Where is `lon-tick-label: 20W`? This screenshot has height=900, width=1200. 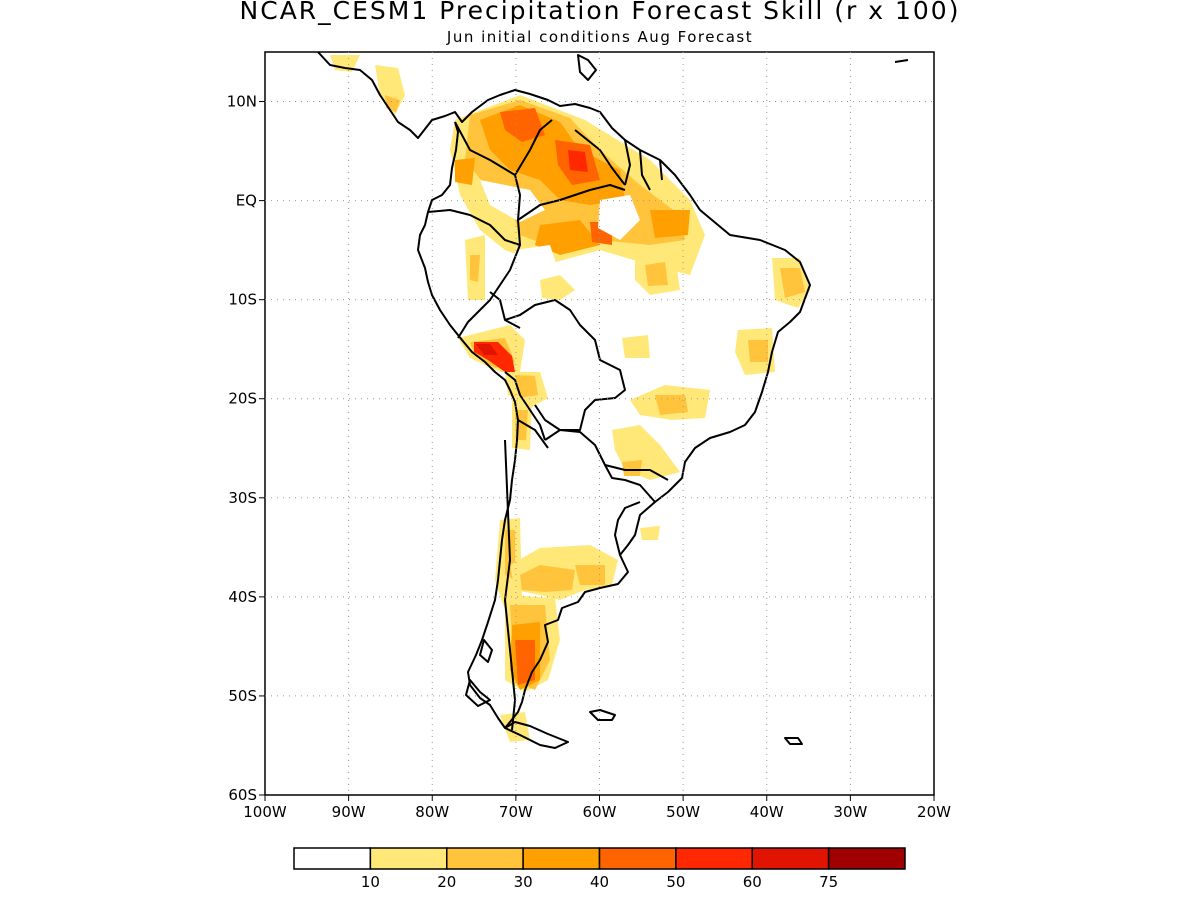
lon-tick-label: 20W is located at coordinates (934, 812).